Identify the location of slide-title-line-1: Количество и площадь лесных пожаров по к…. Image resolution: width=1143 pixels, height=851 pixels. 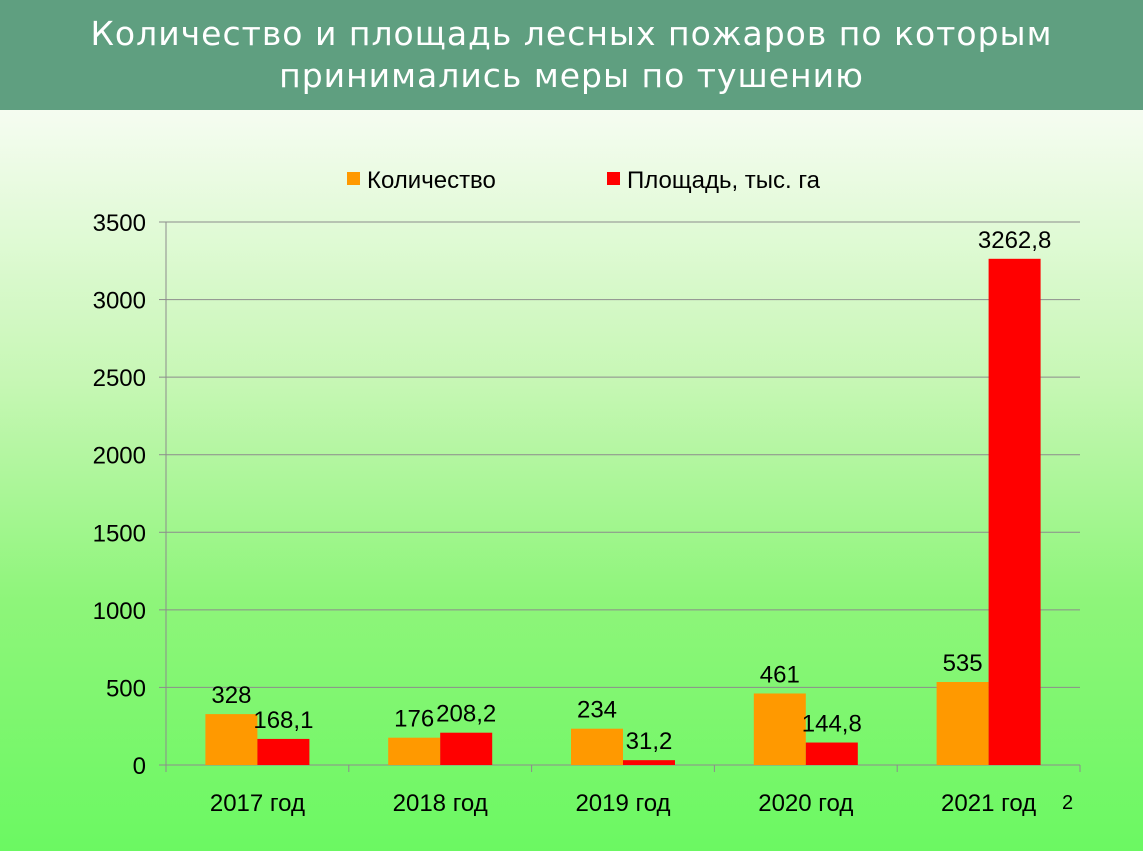
(571, 33).